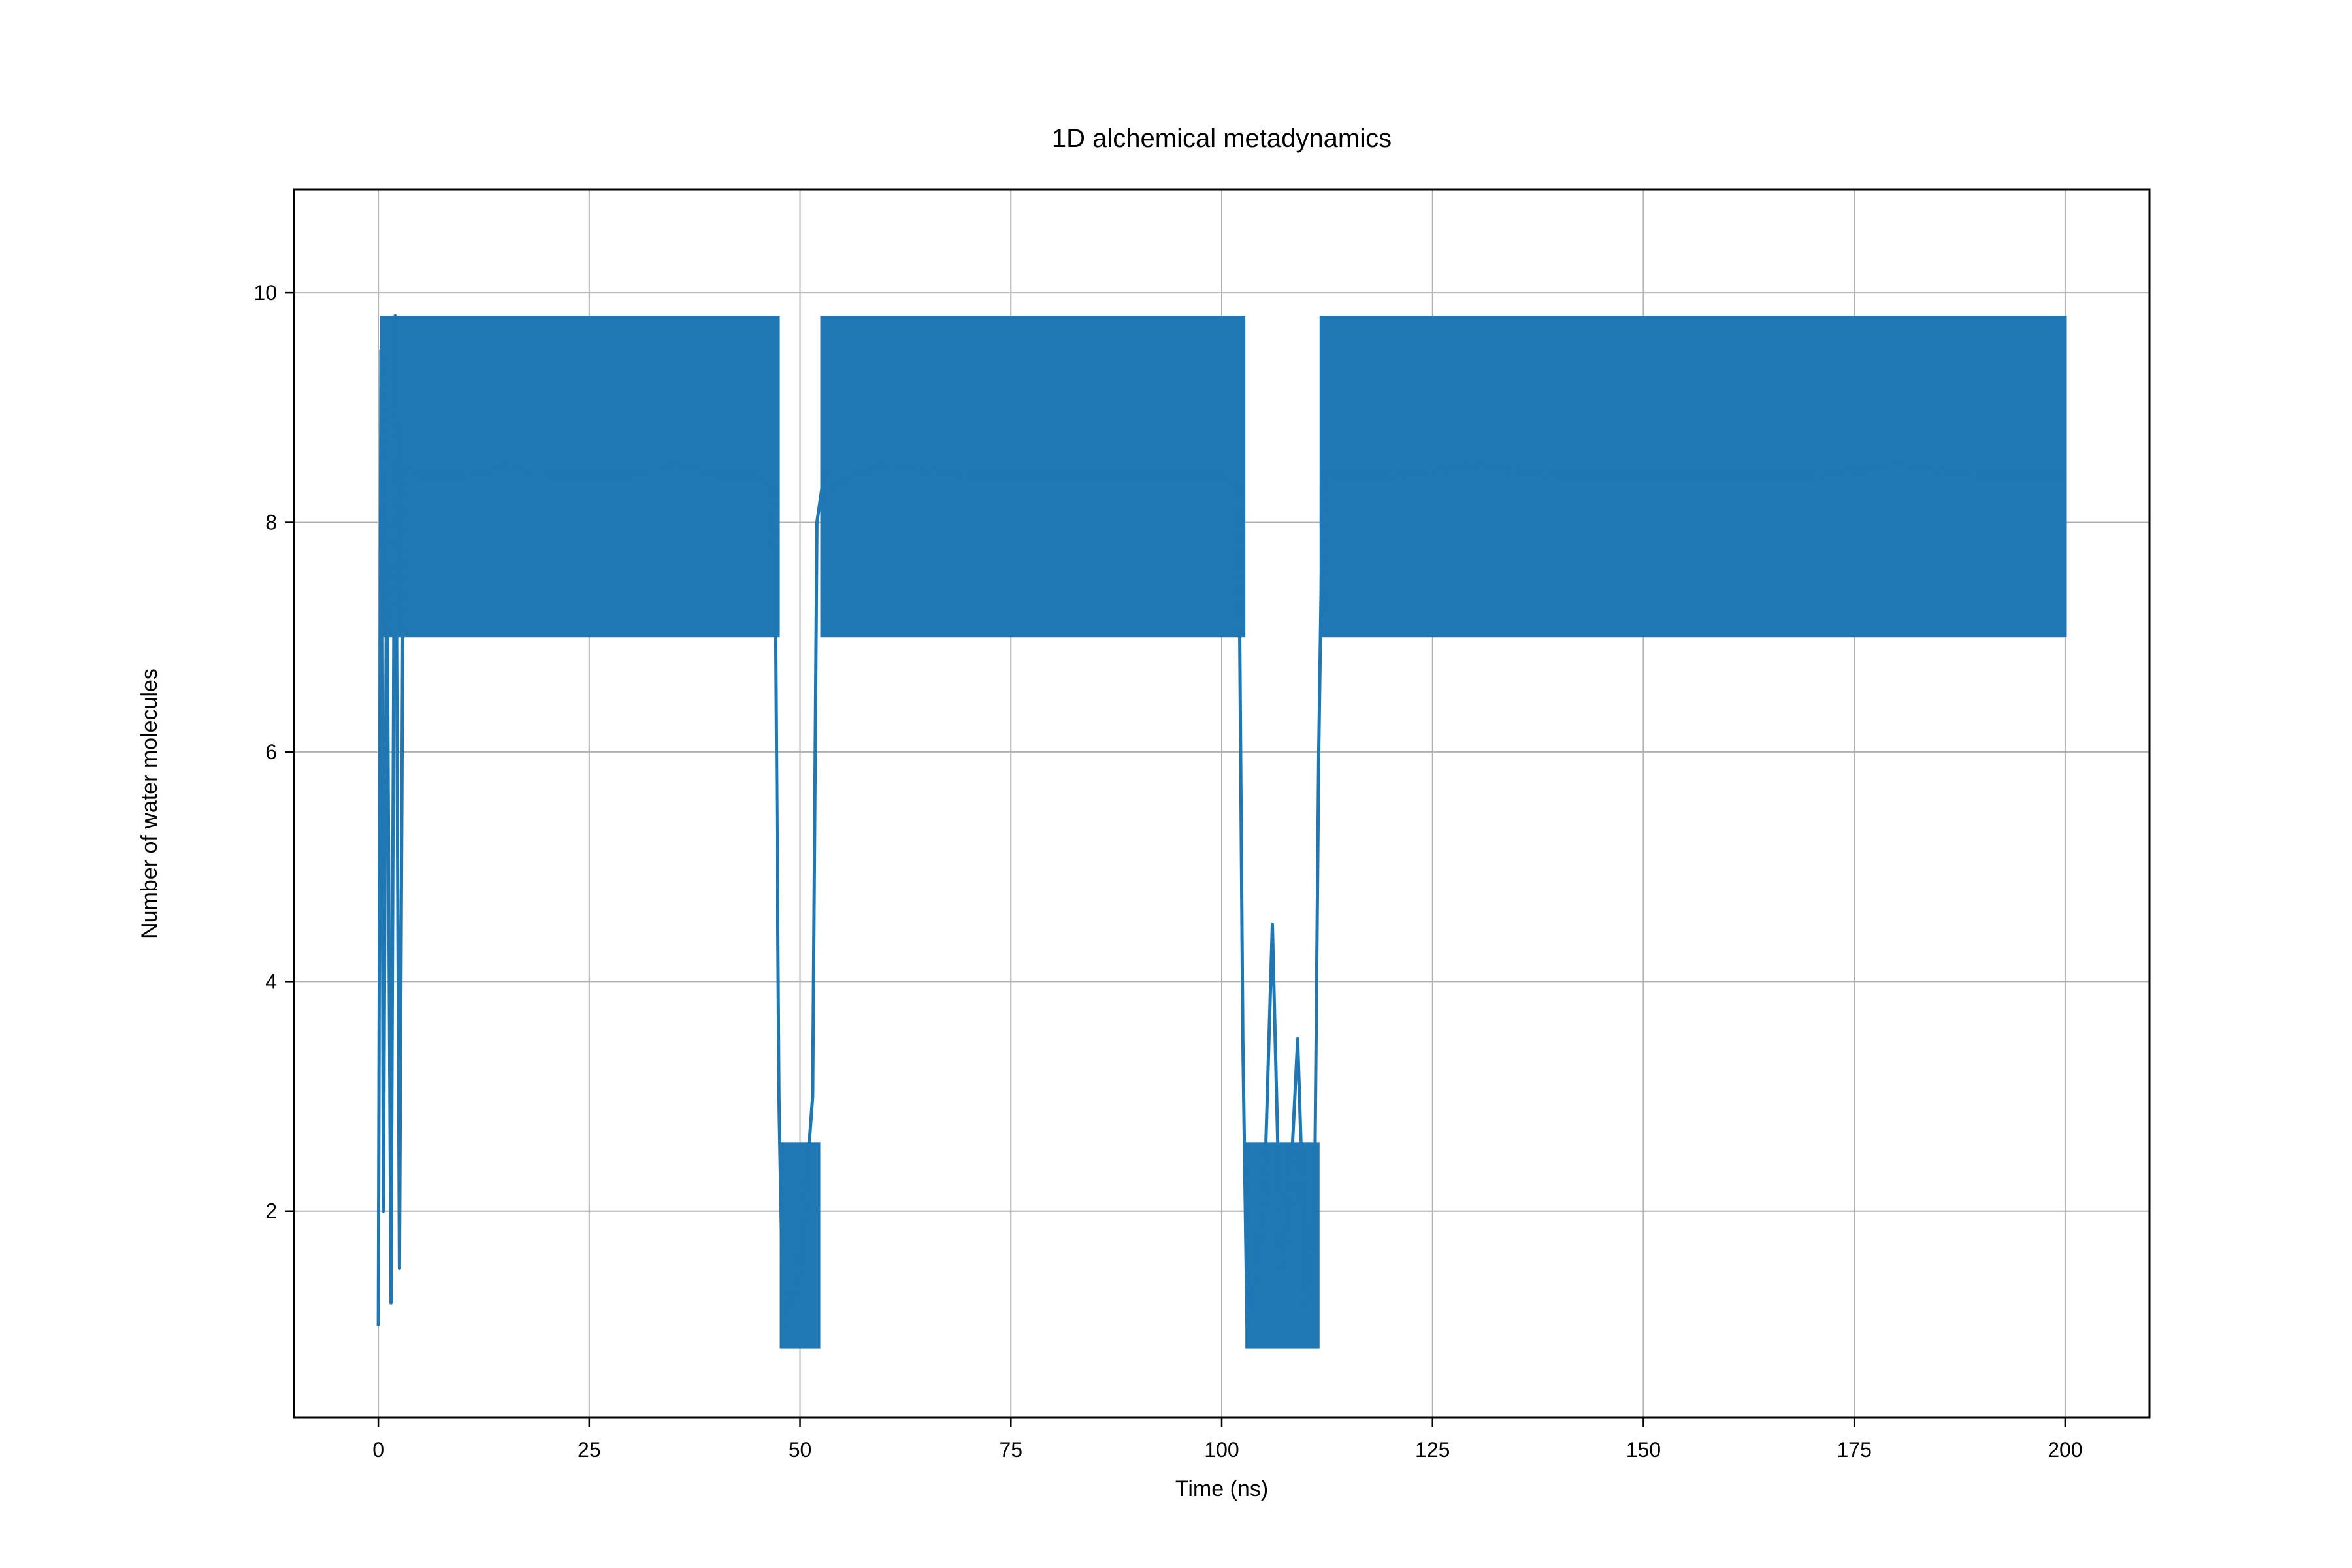  I want to click on x-tick-label: 100, so click(1221, 1450).